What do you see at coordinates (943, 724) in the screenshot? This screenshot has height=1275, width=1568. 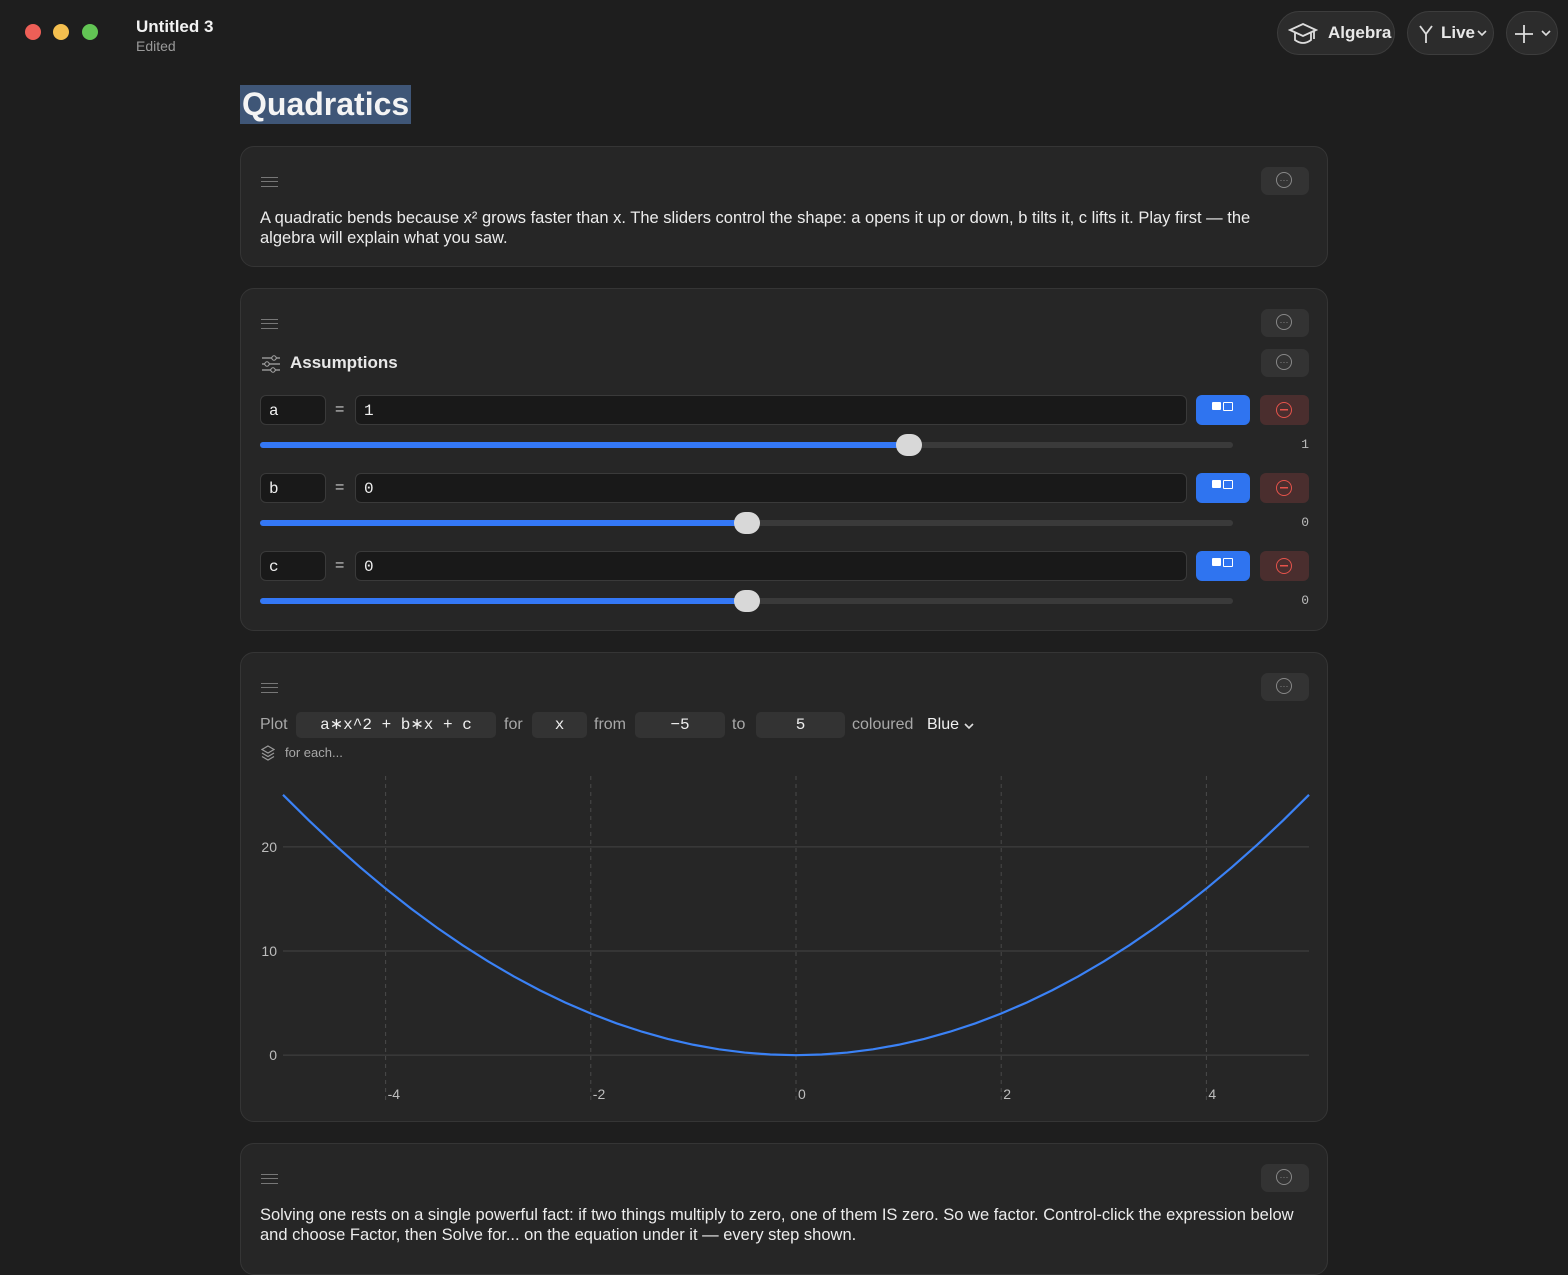 I see `colour-picker: Blue` at bounding box center [943, 724].